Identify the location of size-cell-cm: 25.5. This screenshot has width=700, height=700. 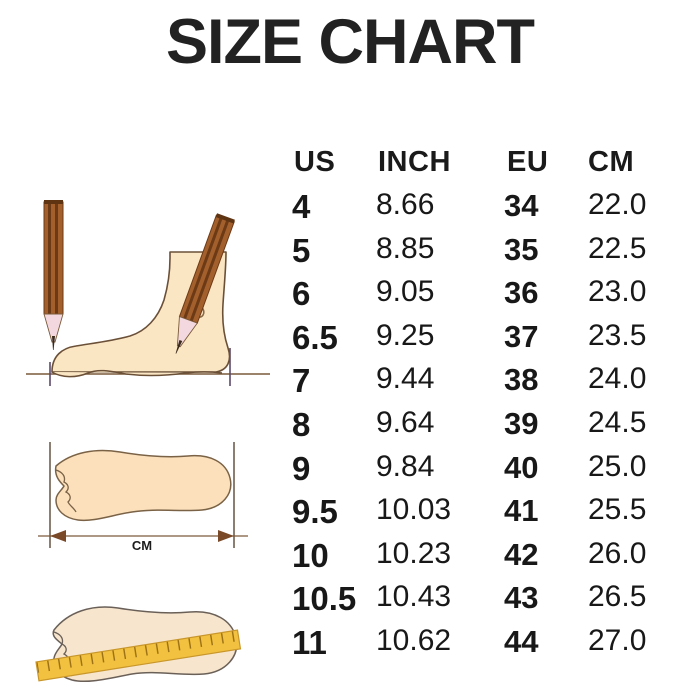
(617, 510).